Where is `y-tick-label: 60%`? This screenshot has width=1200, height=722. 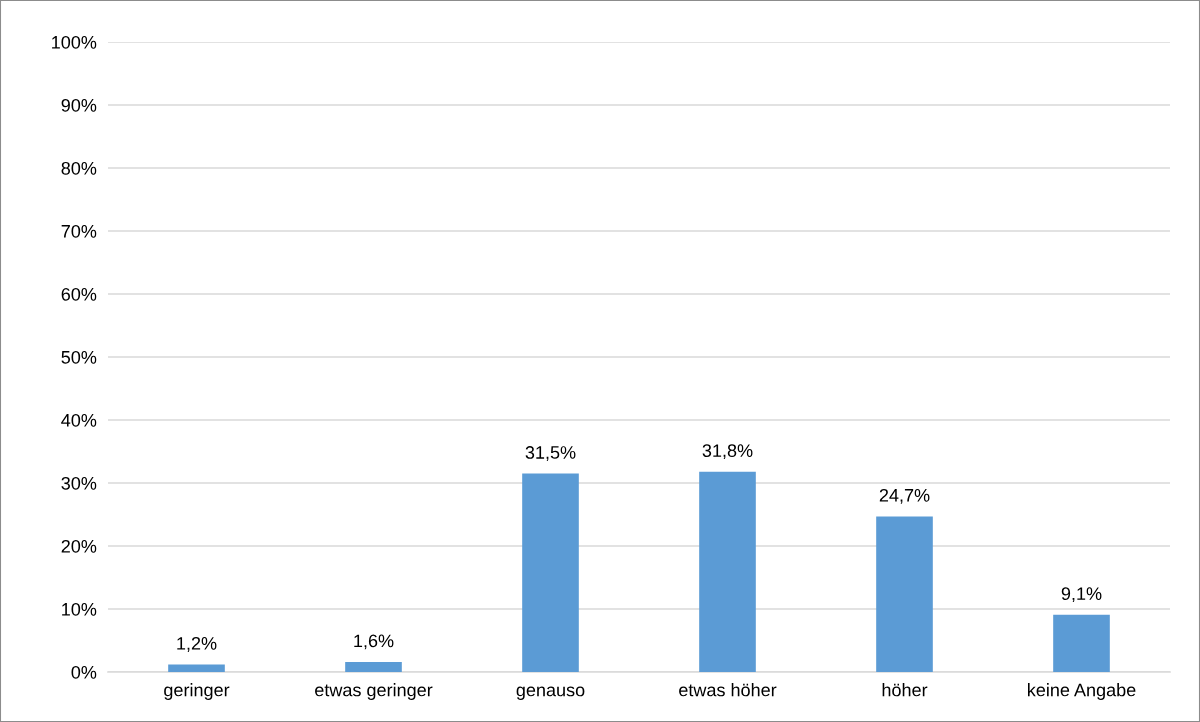 y-tick-label: 60% is located at coordinates (79, 294).